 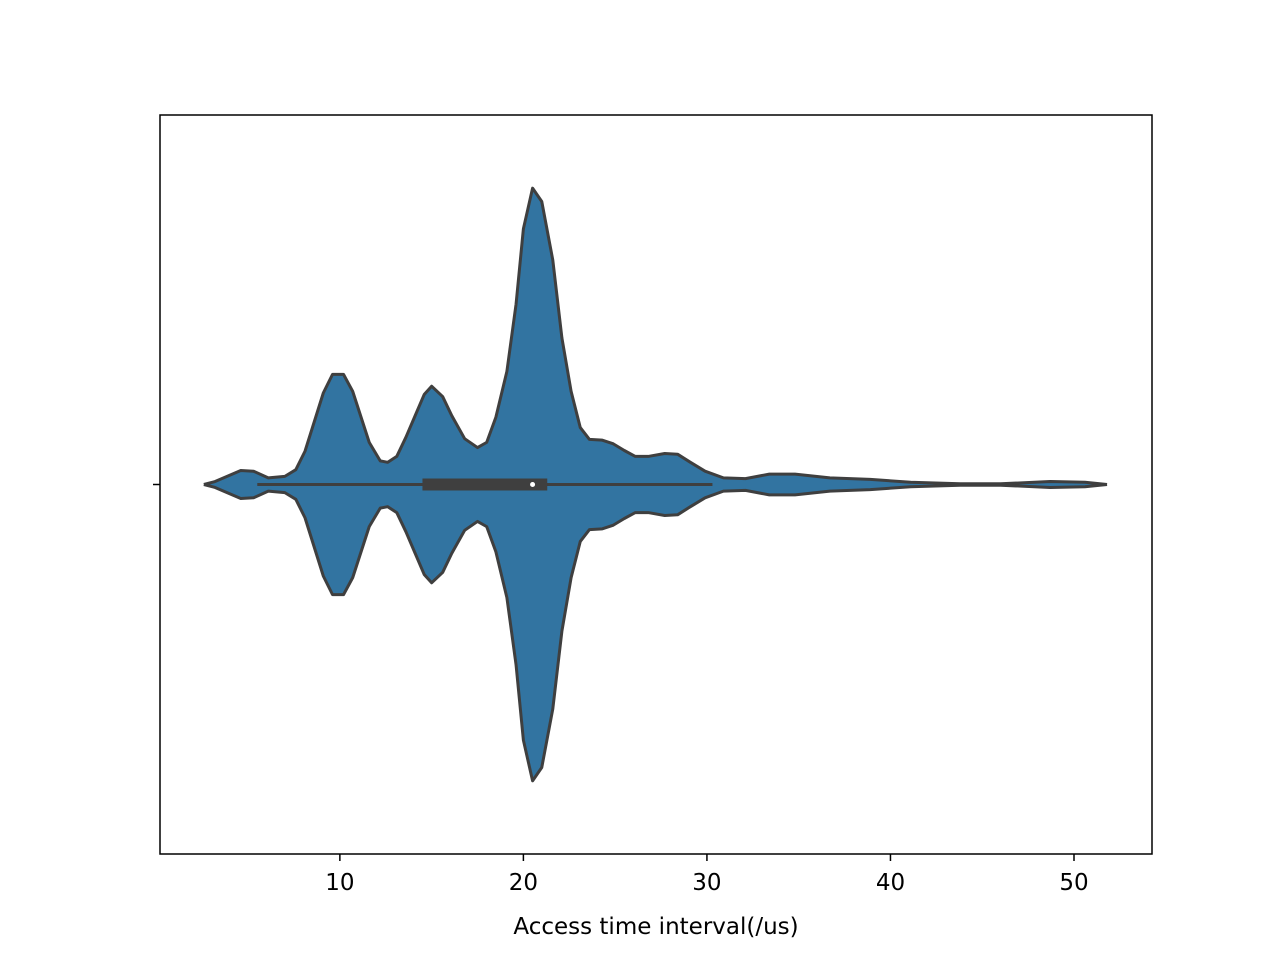 I want to click on x-axis-label: Access time interval(/us), so click(x=655, y=927).